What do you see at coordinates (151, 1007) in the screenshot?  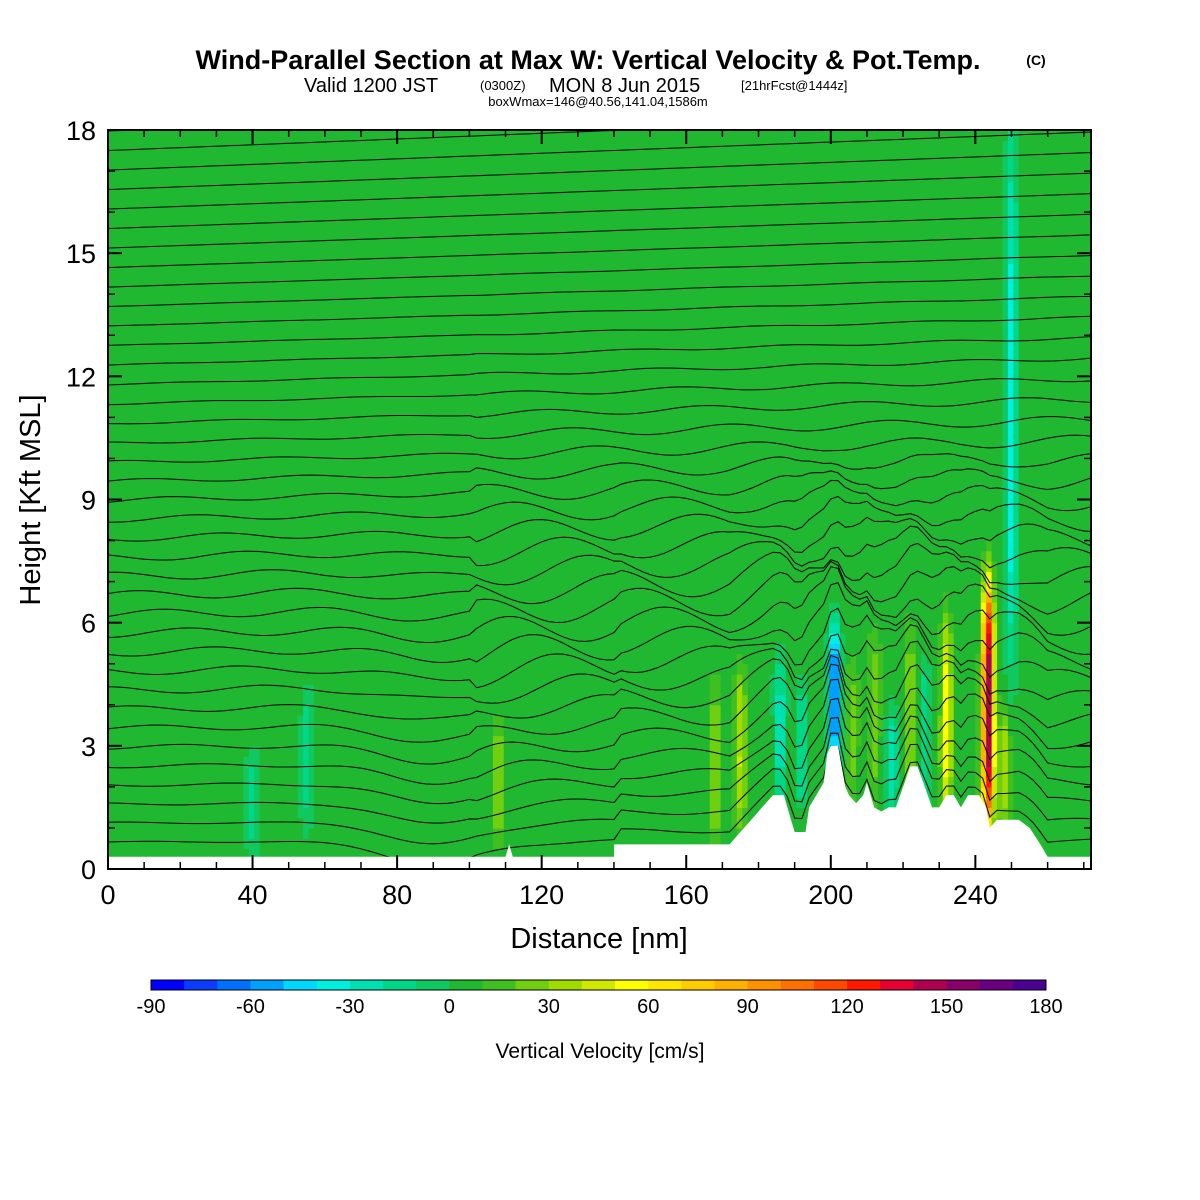 I see `colorbar-label: -90` at bounding box center [151, 1007].